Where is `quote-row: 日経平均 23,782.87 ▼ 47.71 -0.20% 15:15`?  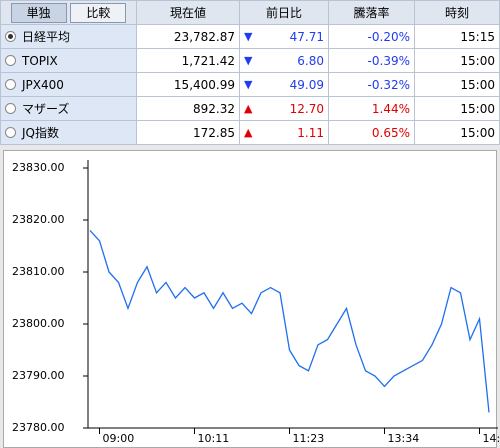 quote-row: 日経平均 23,782.87 ▼ 47.71 -0.20% 15:15 is located at coordinates (250, 36).